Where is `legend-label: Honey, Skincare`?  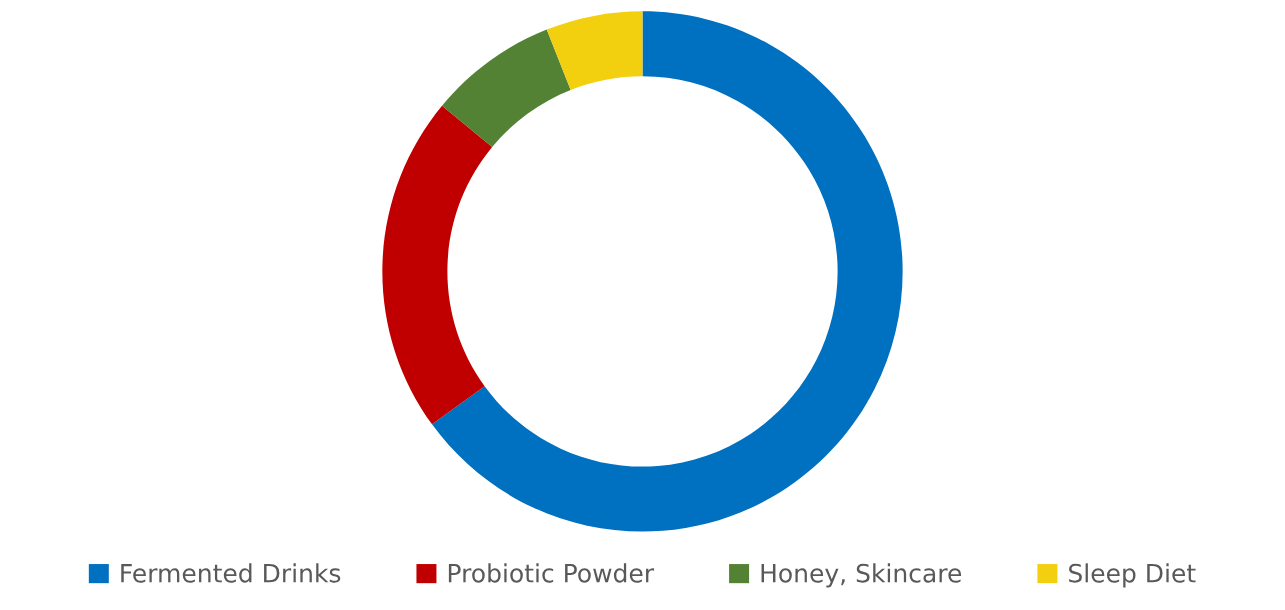 legend-label: Honey, Skincare is located at coordinates (861, 575).